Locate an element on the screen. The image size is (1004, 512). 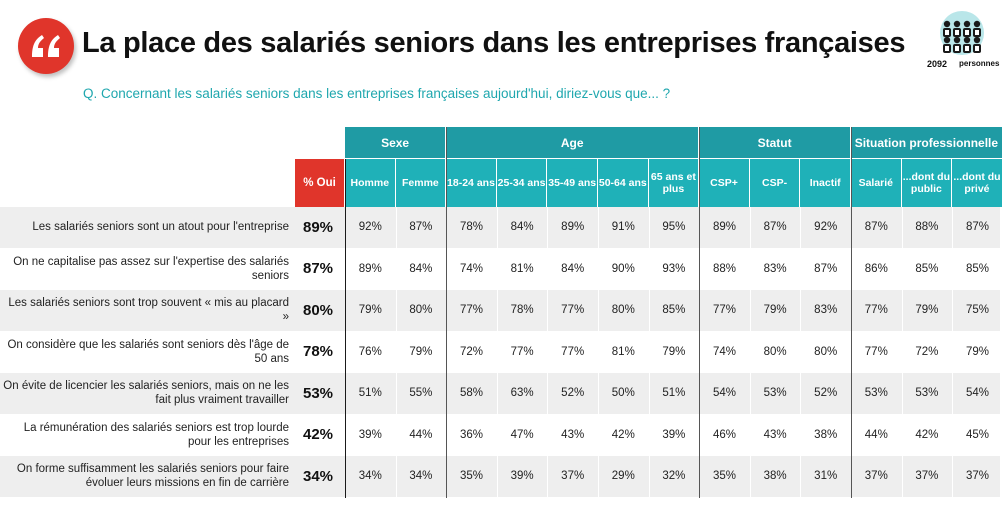
column-header: 50-64 ans is located at coordinates (623, 183).